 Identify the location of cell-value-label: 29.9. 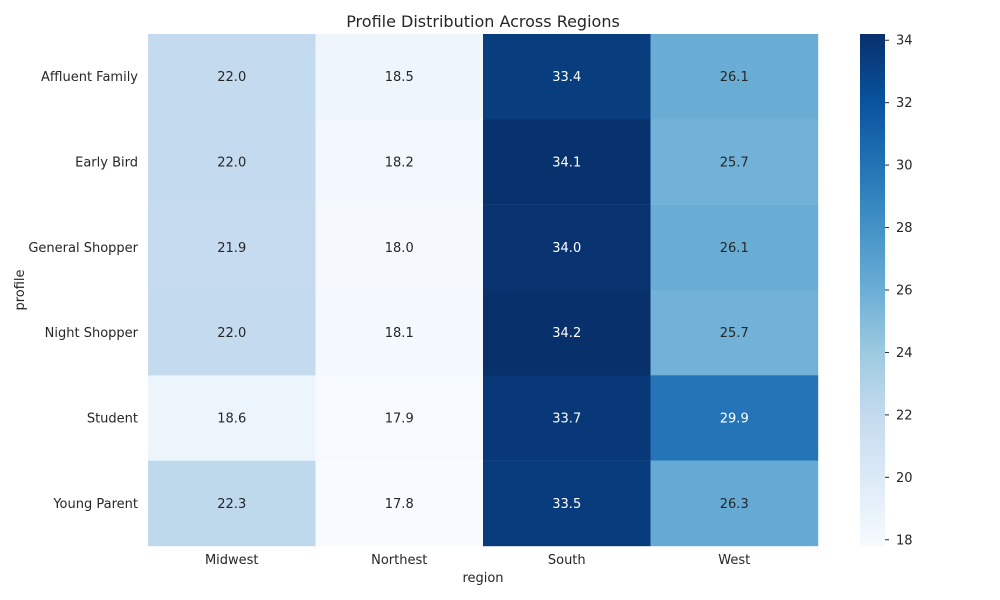
(734, 419).